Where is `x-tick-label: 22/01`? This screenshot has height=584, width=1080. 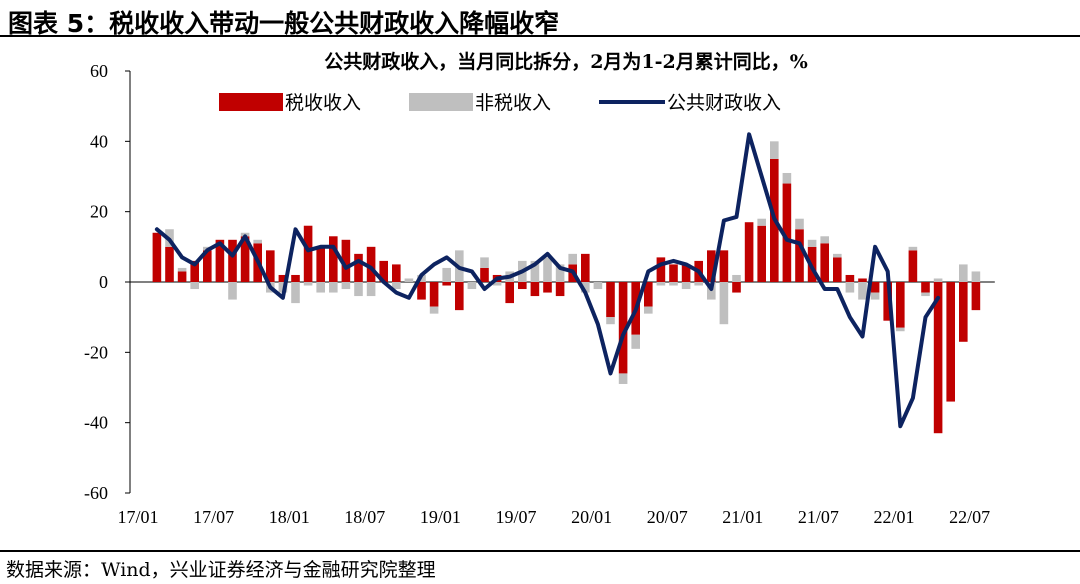
x-tick-label: 22/01 is located at coordinates (893, 517).